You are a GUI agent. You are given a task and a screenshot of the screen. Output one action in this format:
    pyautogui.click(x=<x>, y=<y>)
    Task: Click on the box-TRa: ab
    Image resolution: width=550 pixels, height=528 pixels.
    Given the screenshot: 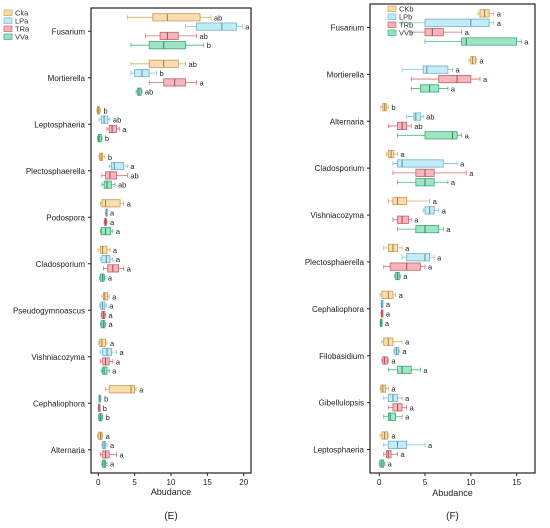 What is the action you would take?
    pyautogui.click(x=176, y=36)
    